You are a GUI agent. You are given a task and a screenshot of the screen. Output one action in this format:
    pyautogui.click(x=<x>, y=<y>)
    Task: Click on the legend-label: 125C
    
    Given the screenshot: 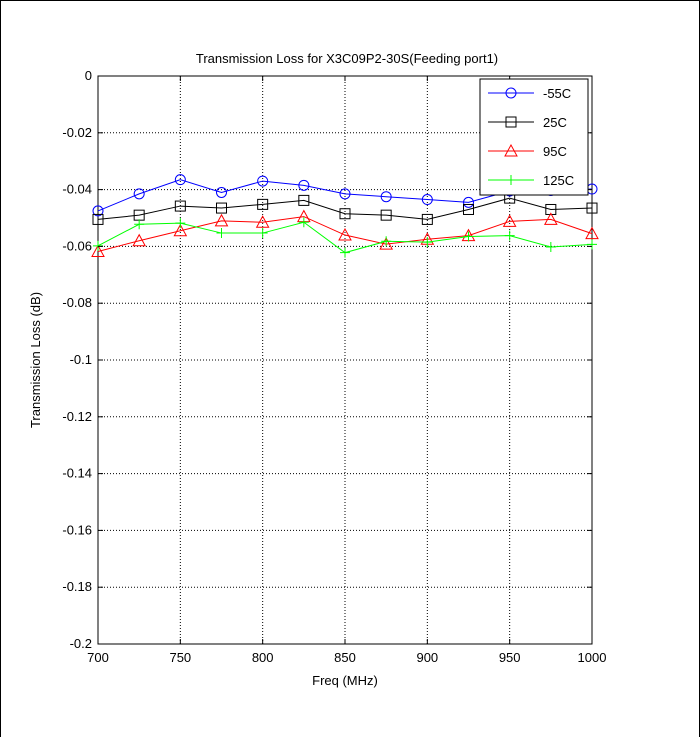 What is the action you would take?
    pyautogui.click(x=558, y=180)
    